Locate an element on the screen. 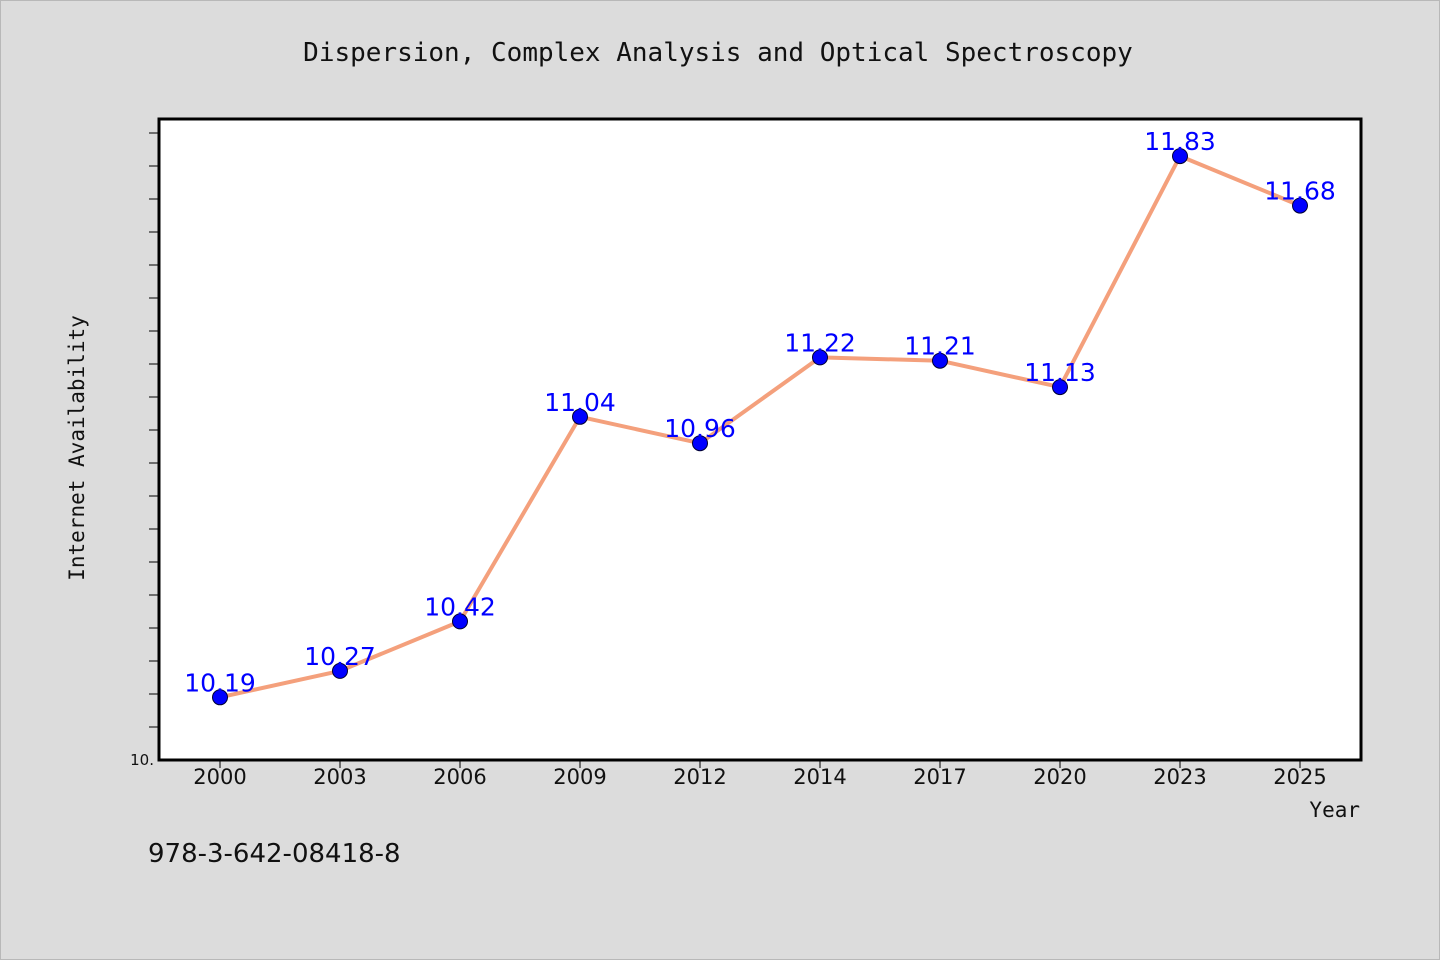  x-tick-label: 2025 is located at coordinates (1299, 777).